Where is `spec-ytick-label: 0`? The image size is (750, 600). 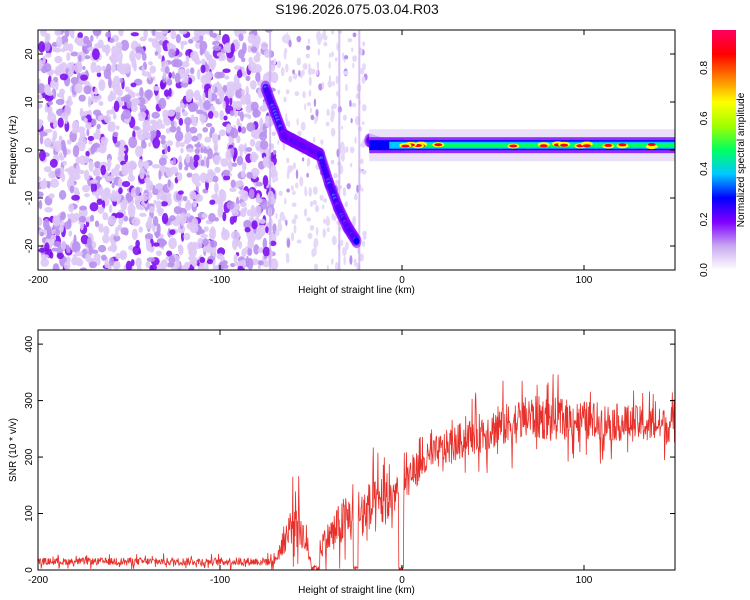
spec-ytick-label: 0 is located at coordinates (29, 150).